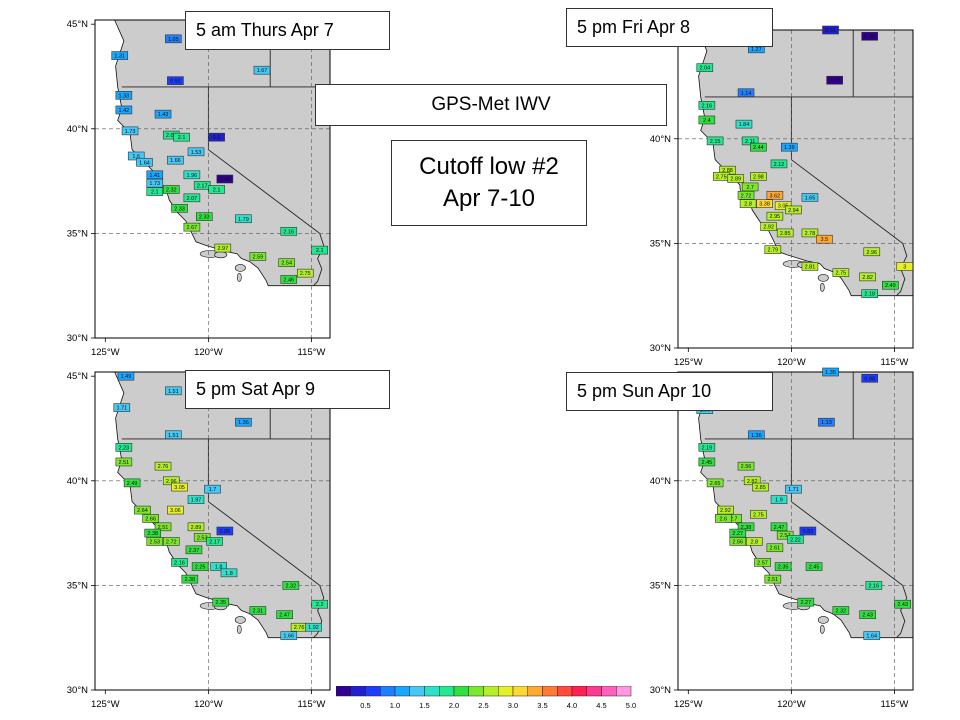 The height and width of the screenshot is (720, 960). I want to click on station-value: 2.95, so click(775, 217).